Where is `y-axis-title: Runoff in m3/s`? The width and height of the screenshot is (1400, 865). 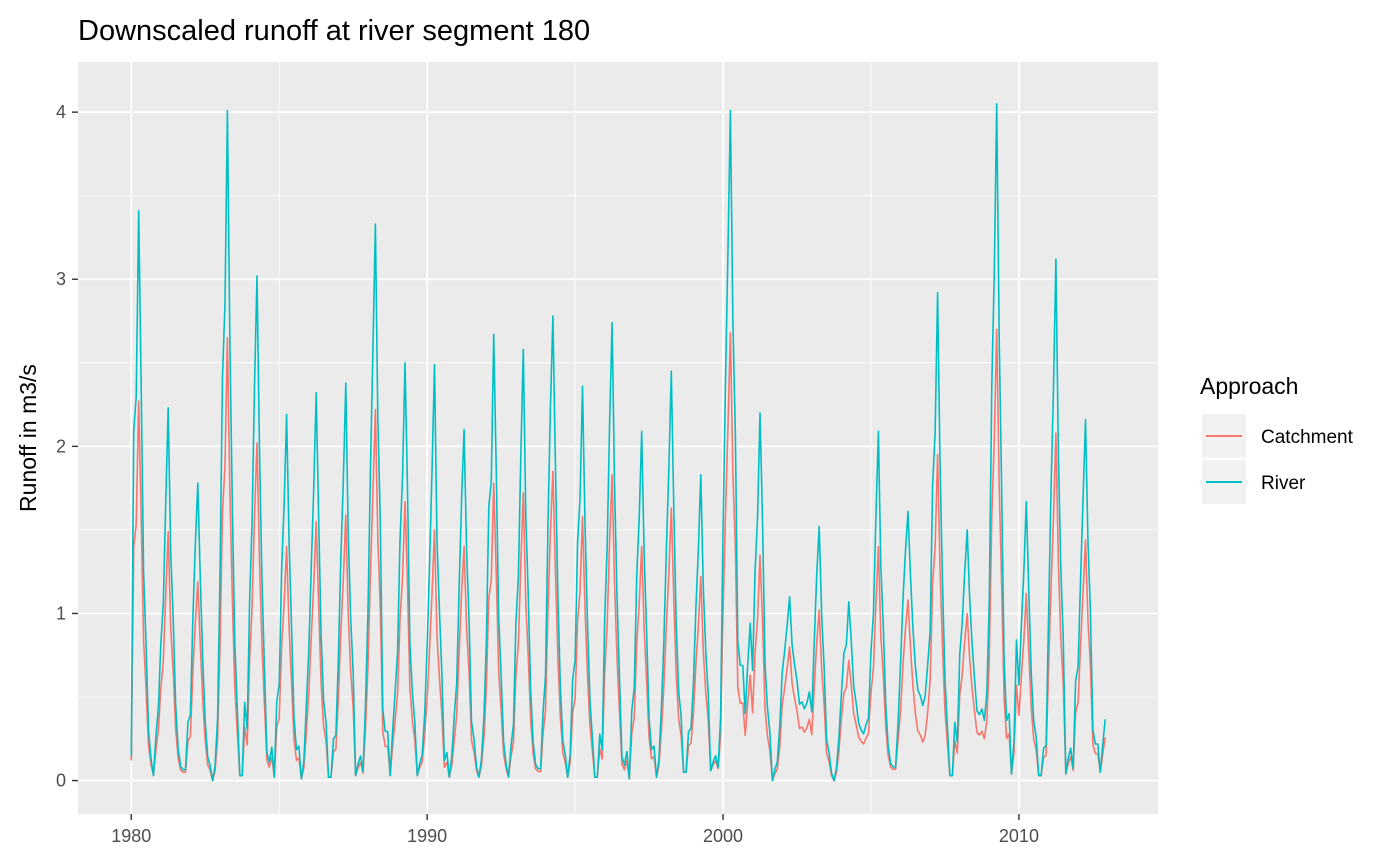 y-axis-title: Runoff in m3/s is located at coordinates (28, 438).